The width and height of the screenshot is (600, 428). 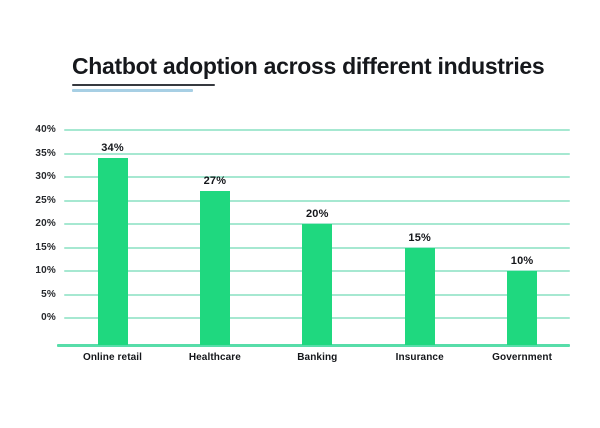 I want to click on x-category-label: Healthcare, so click(x=214, y=357).